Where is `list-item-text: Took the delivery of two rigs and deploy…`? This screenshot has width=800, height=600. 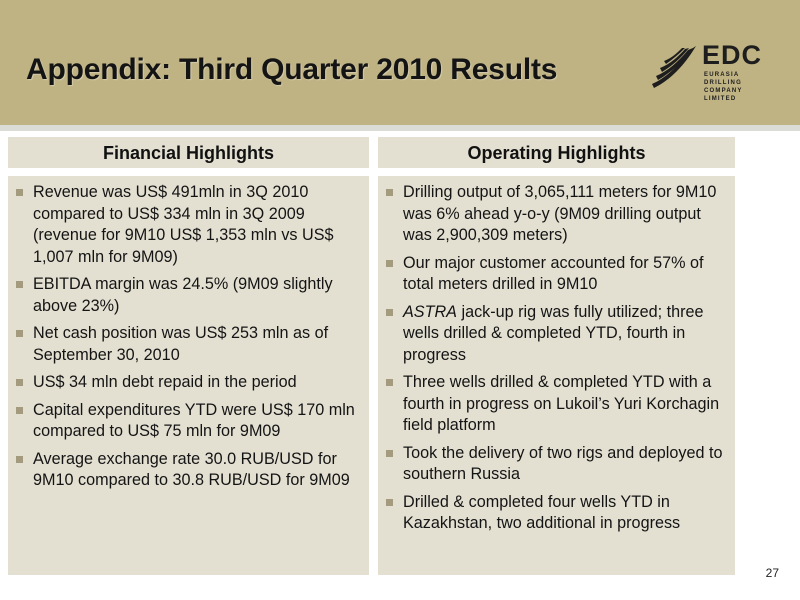 list-item-text: Took the delivery of two rigs and deploy… is located at coordinates (563, 463).